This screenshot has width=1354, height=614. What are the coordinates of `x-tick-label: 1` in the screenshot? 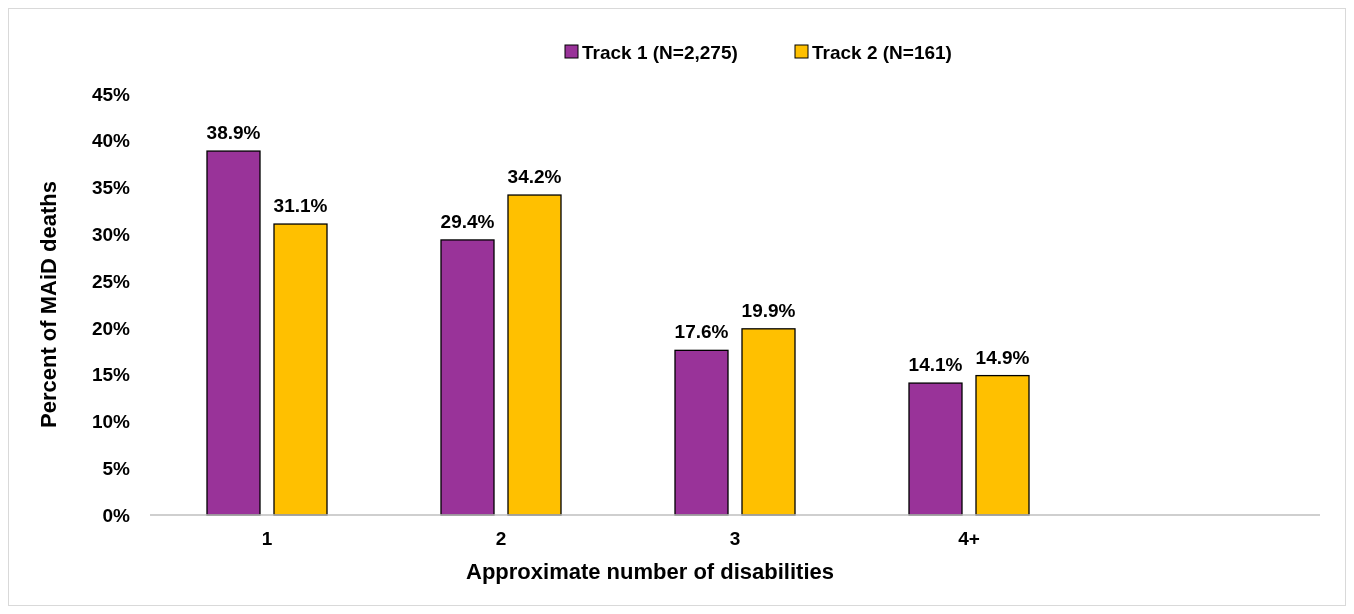 It's located at (267, 538).